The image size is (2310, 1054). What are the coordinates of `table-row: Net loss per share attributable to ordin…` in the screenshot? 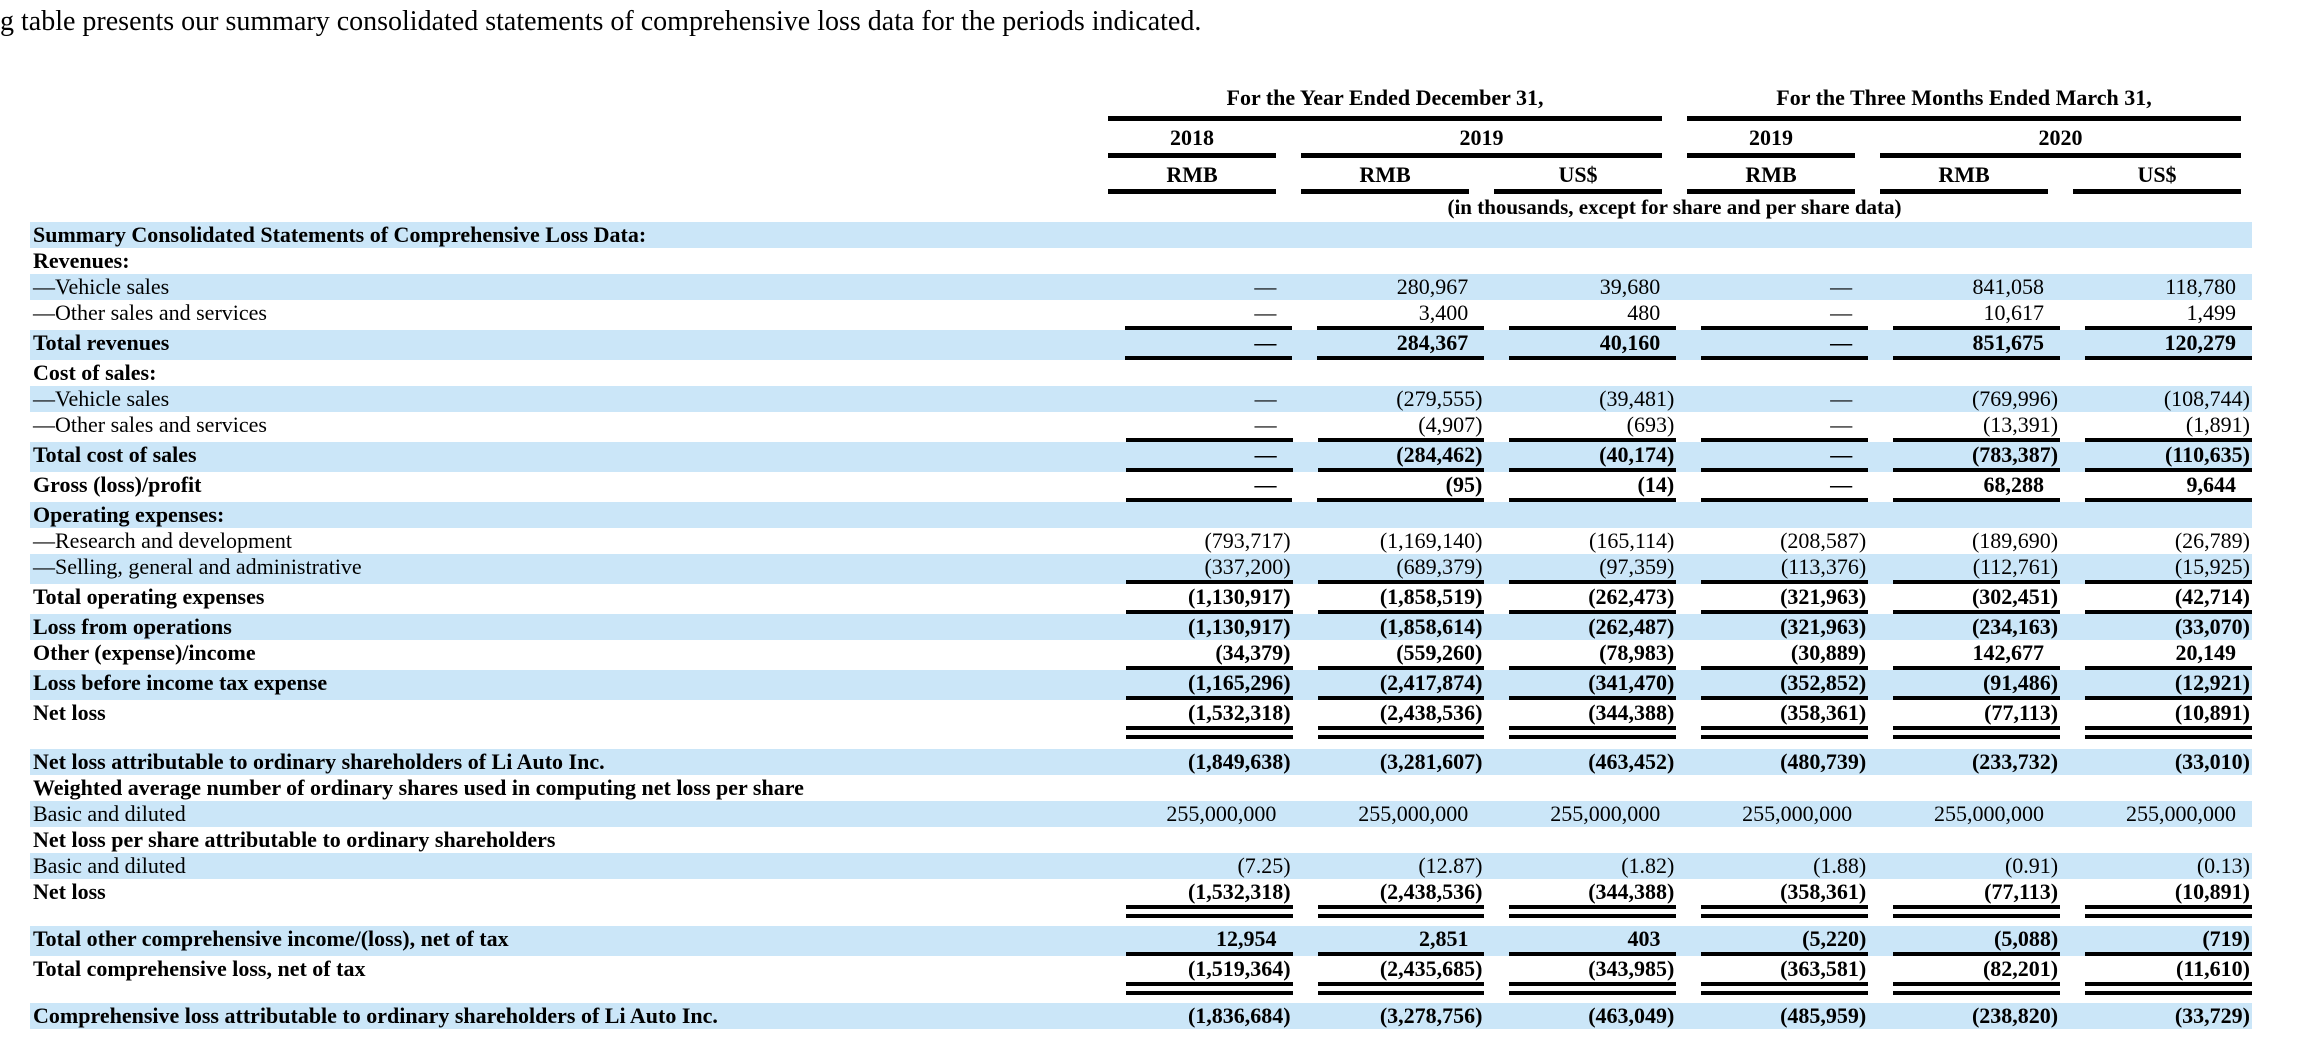 It's located at (1141, 840).